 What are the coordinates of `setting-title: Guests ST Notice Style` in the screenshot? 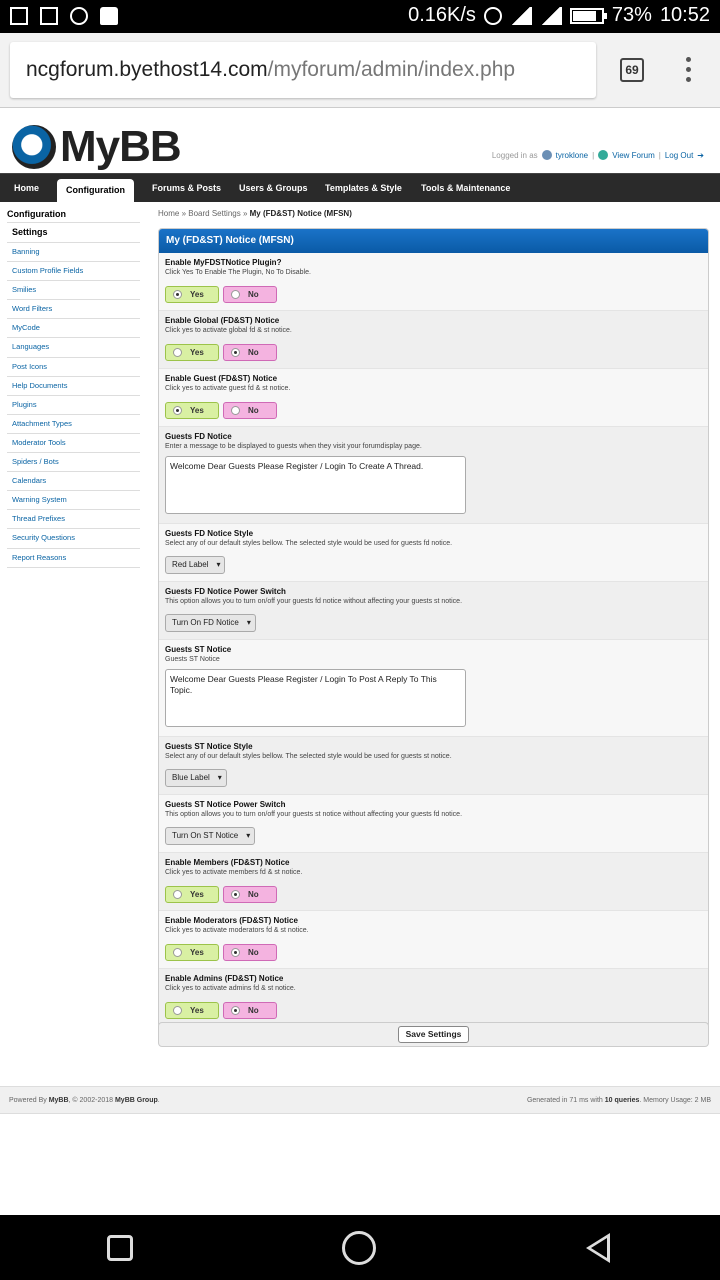 It's located at (209, 746).